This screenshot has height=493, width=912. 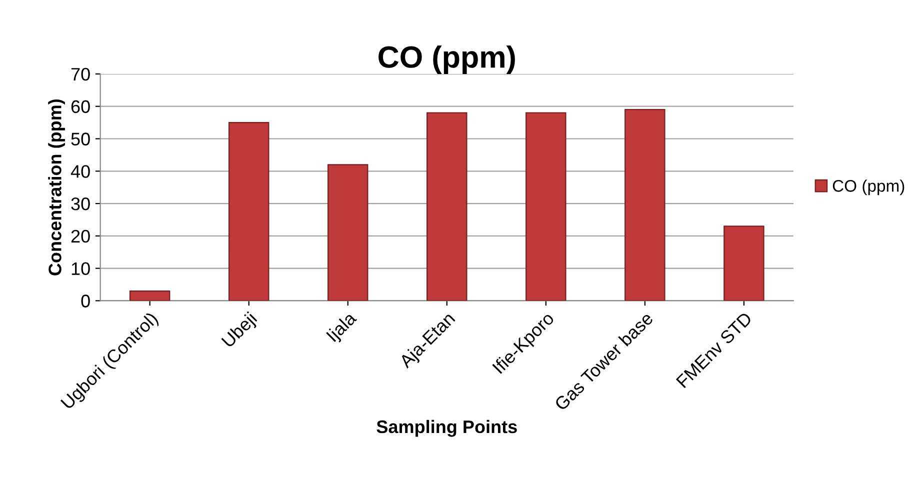 What do you see at coordinates (446, 428) in the screenshot?
I see `x-axis-title: Sampling Points` at bounding box center [446, 428].